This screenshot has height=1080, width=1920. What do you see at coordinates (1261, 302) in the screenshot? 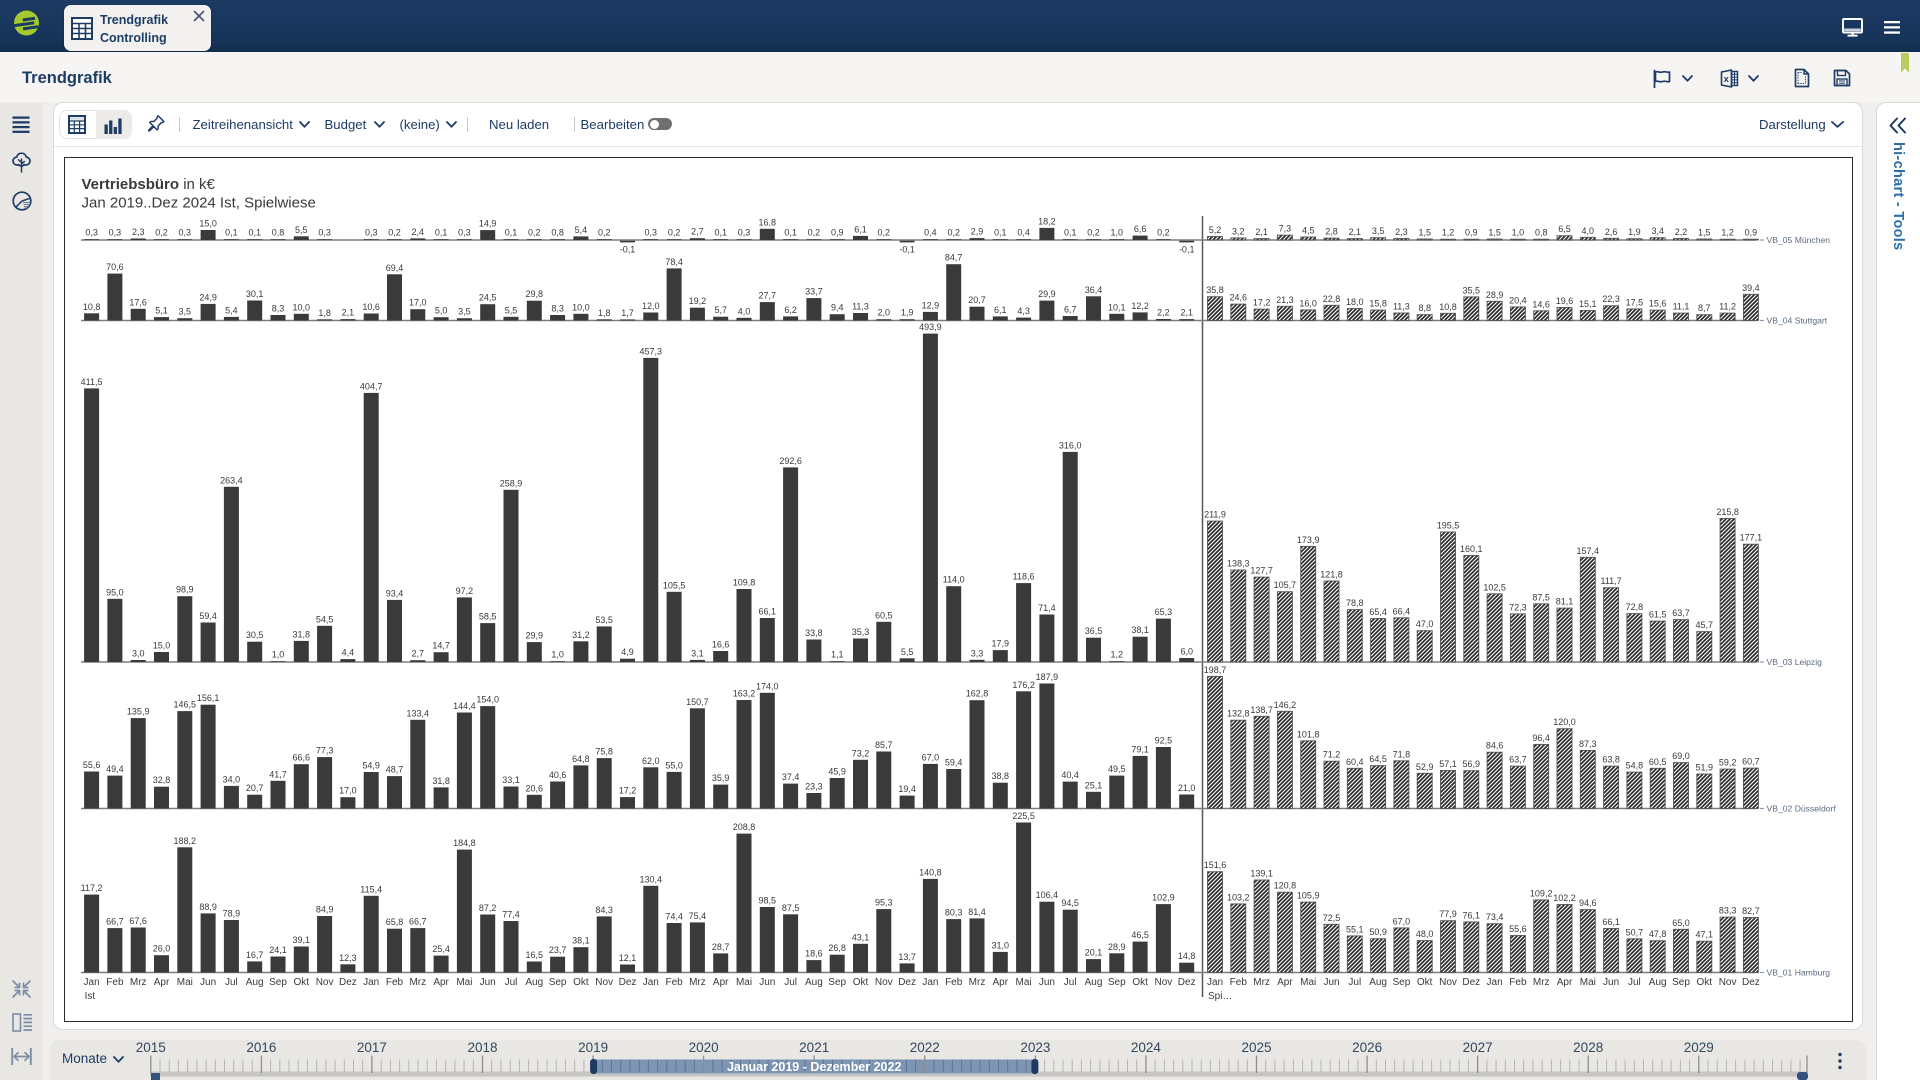
I see `svg-text: 17,2` at bounding box center [1261, 302].